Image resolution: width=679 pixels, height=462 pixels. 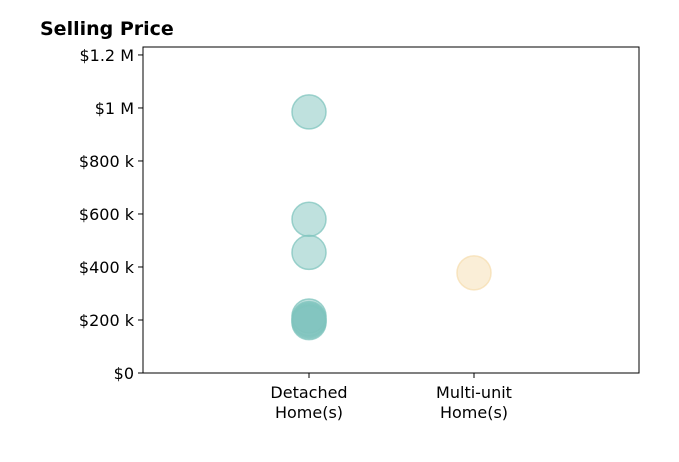 What do you see at coordinates (124, 373) in the screenshot?
I see `y-tick-label: $0` at bounding box center [124, 373].